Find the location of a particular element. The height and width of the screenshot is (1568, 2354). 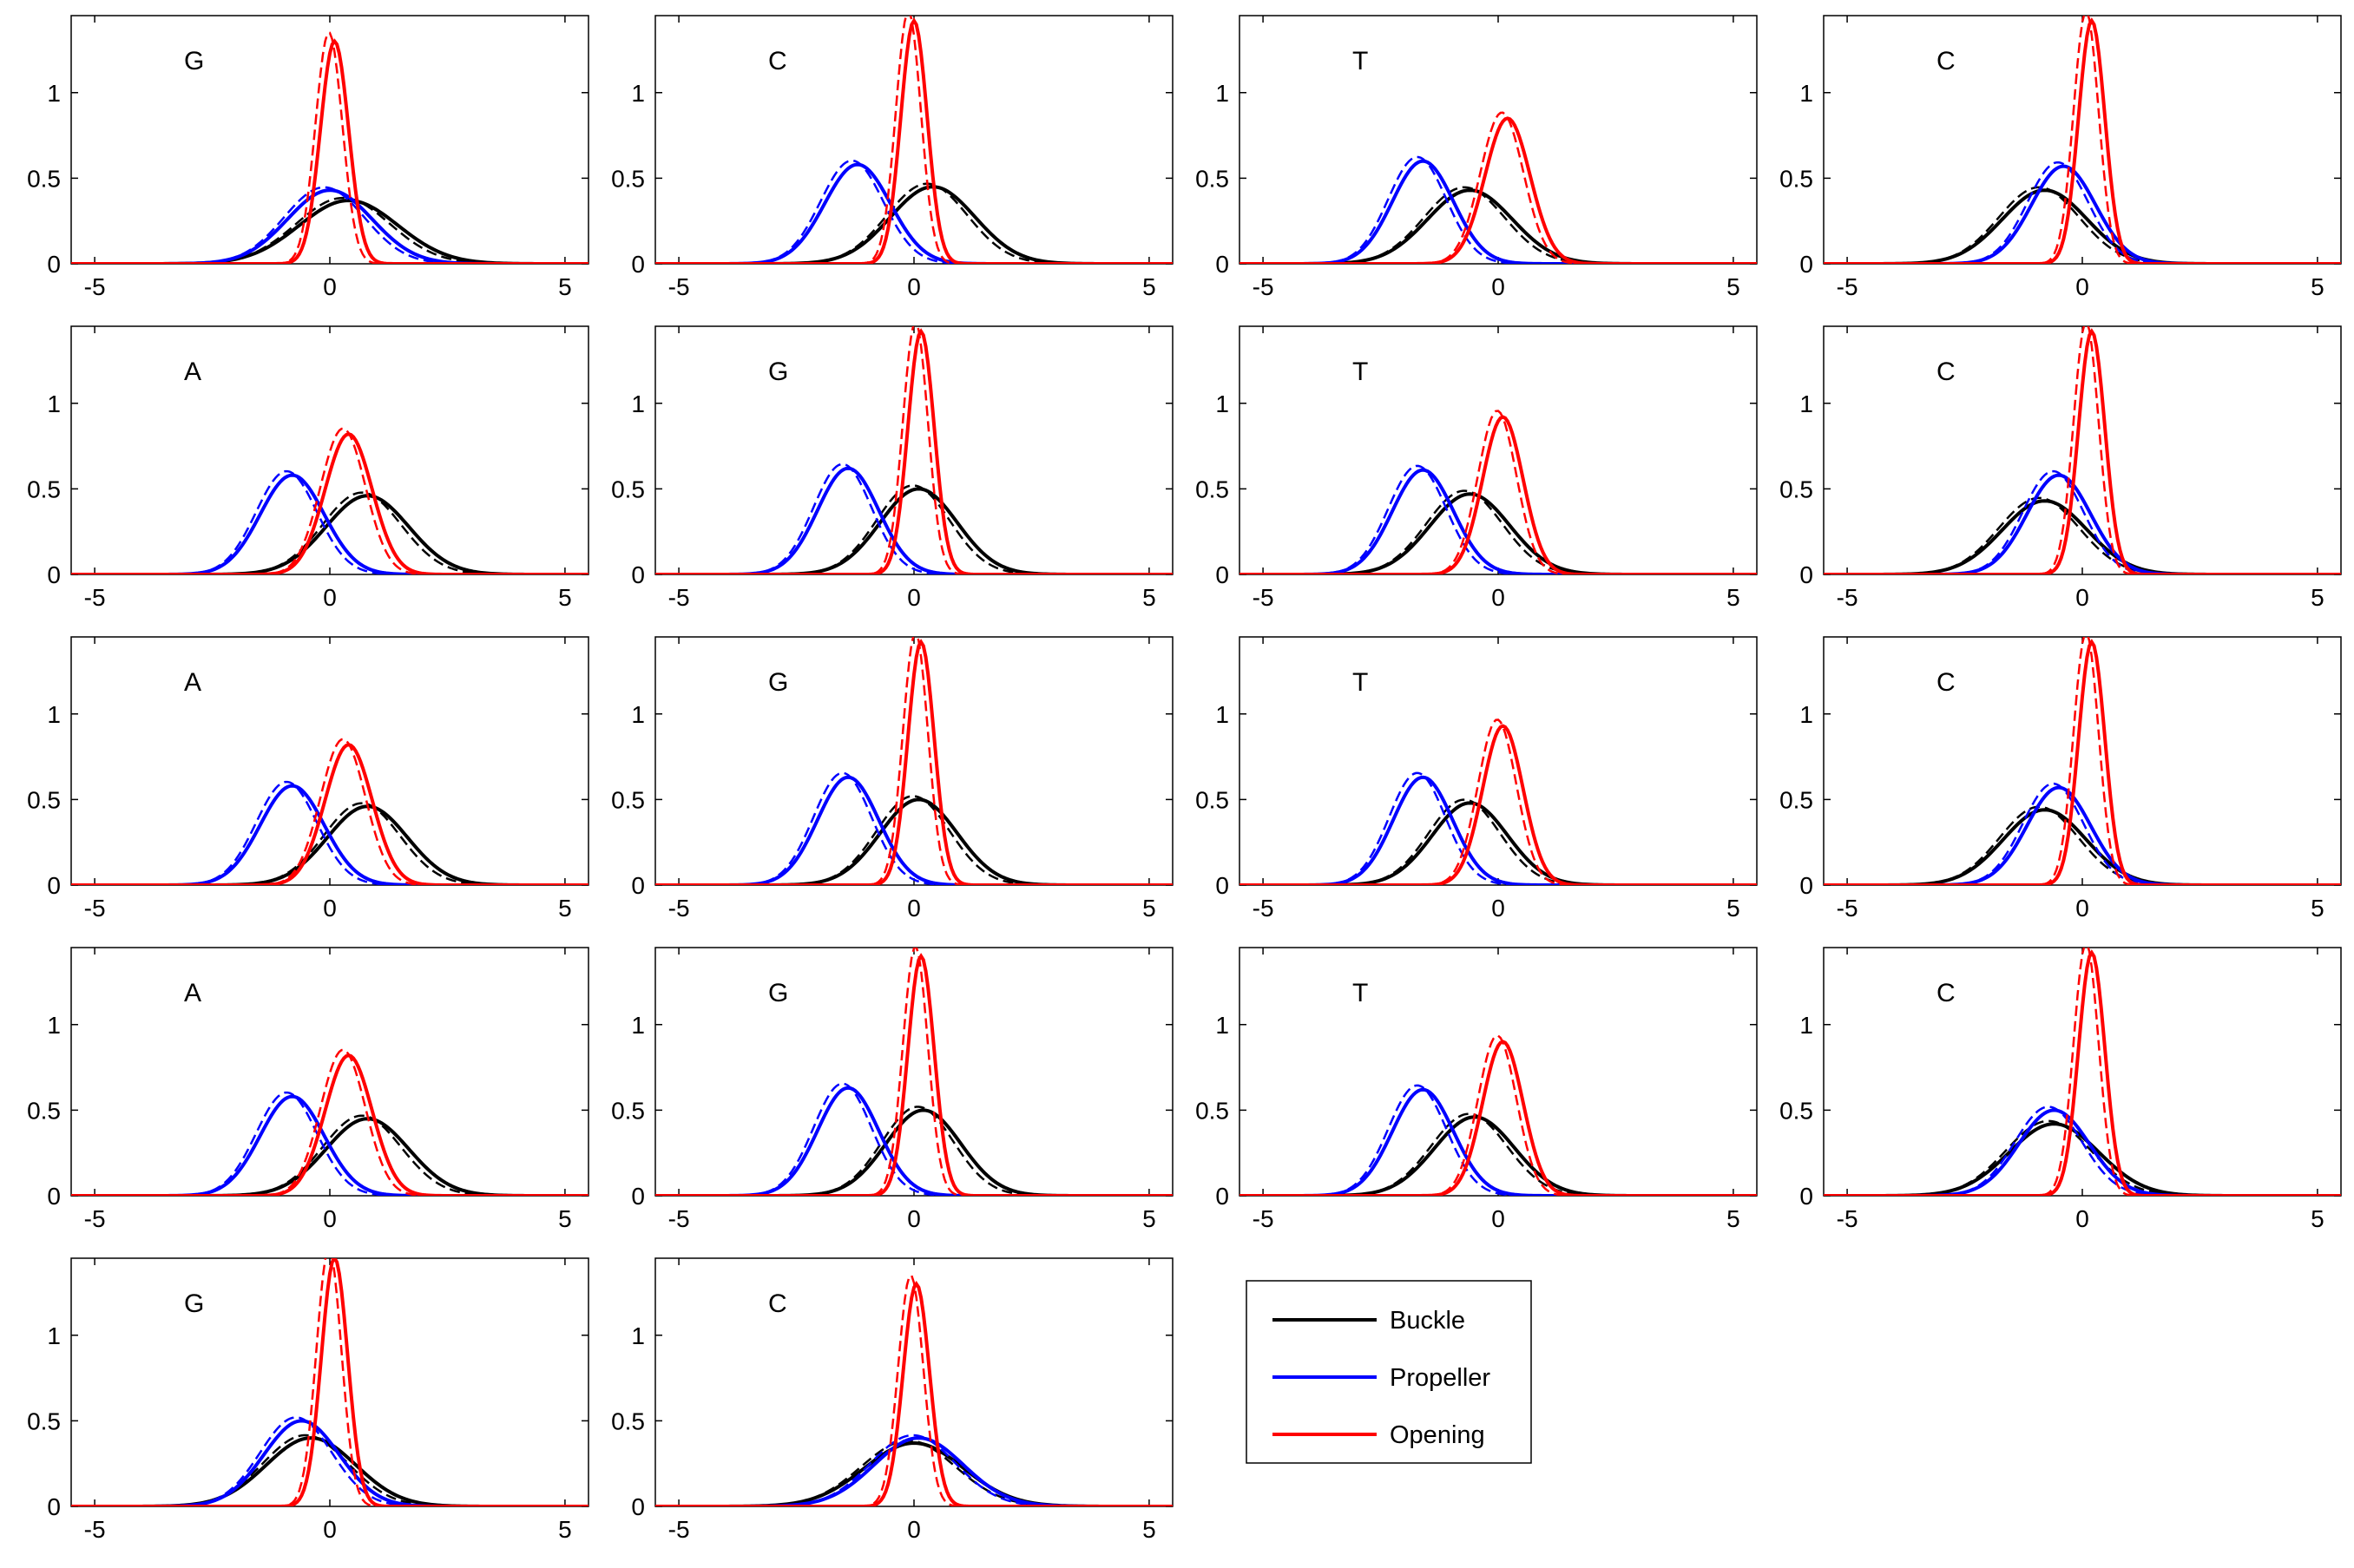

subplot-15: -5 0 5 0 0.5 1 T is located at coordinates (1477, 1089).